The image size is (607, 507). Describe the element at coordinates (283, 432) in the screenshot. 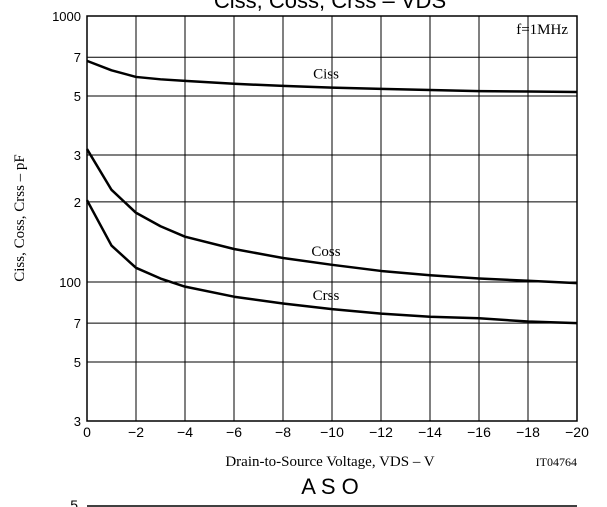

I see `x-tick-label: −8` at that location.